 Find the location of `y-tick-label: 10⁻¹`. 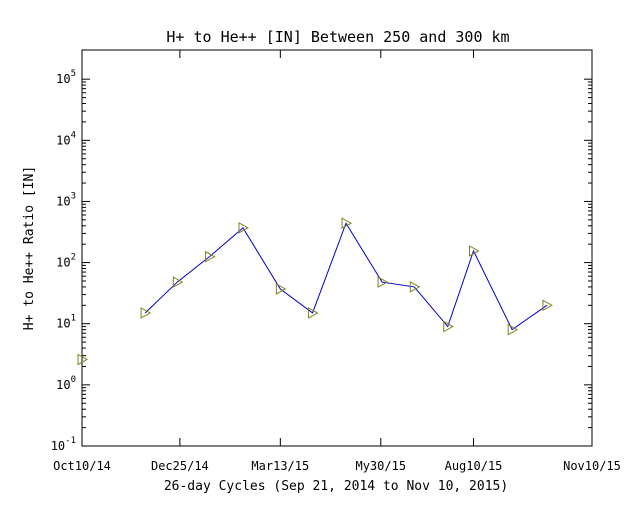

y-tick-label: 10⁻¹ is located at coordinates (63, 444).